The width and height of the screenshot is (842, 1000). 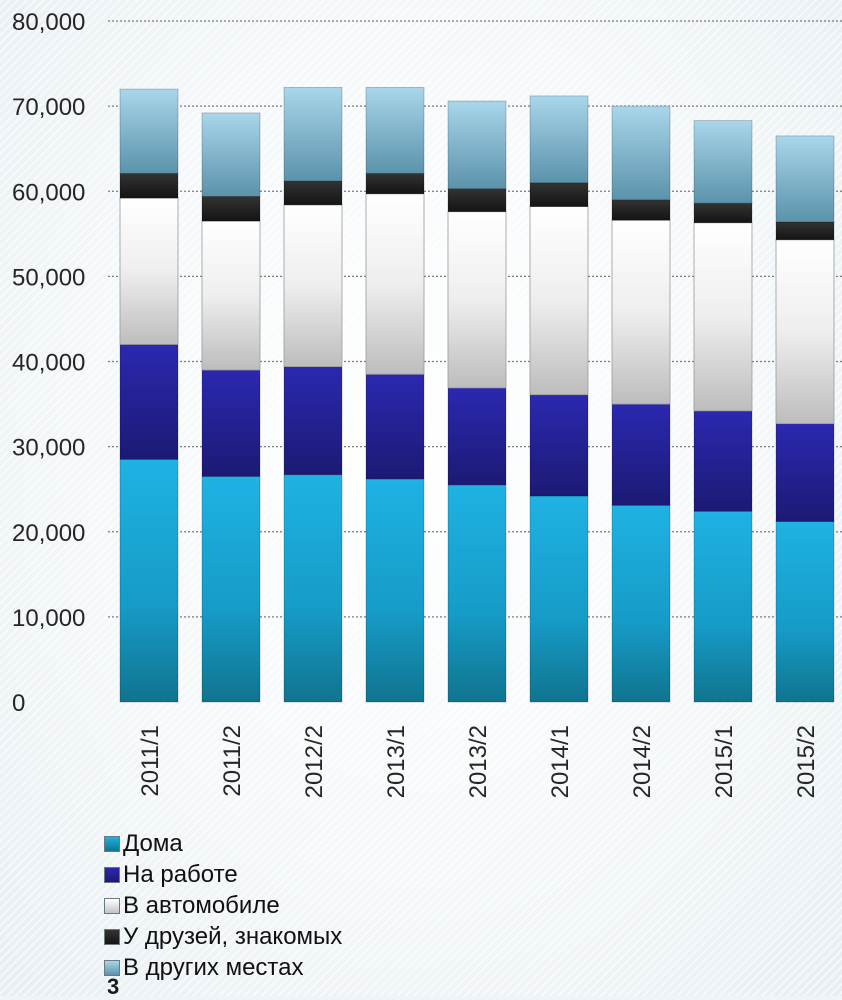 I want to click on legend-label-u-druzey: У друзей, знакомых, so click(x=233, y=936).